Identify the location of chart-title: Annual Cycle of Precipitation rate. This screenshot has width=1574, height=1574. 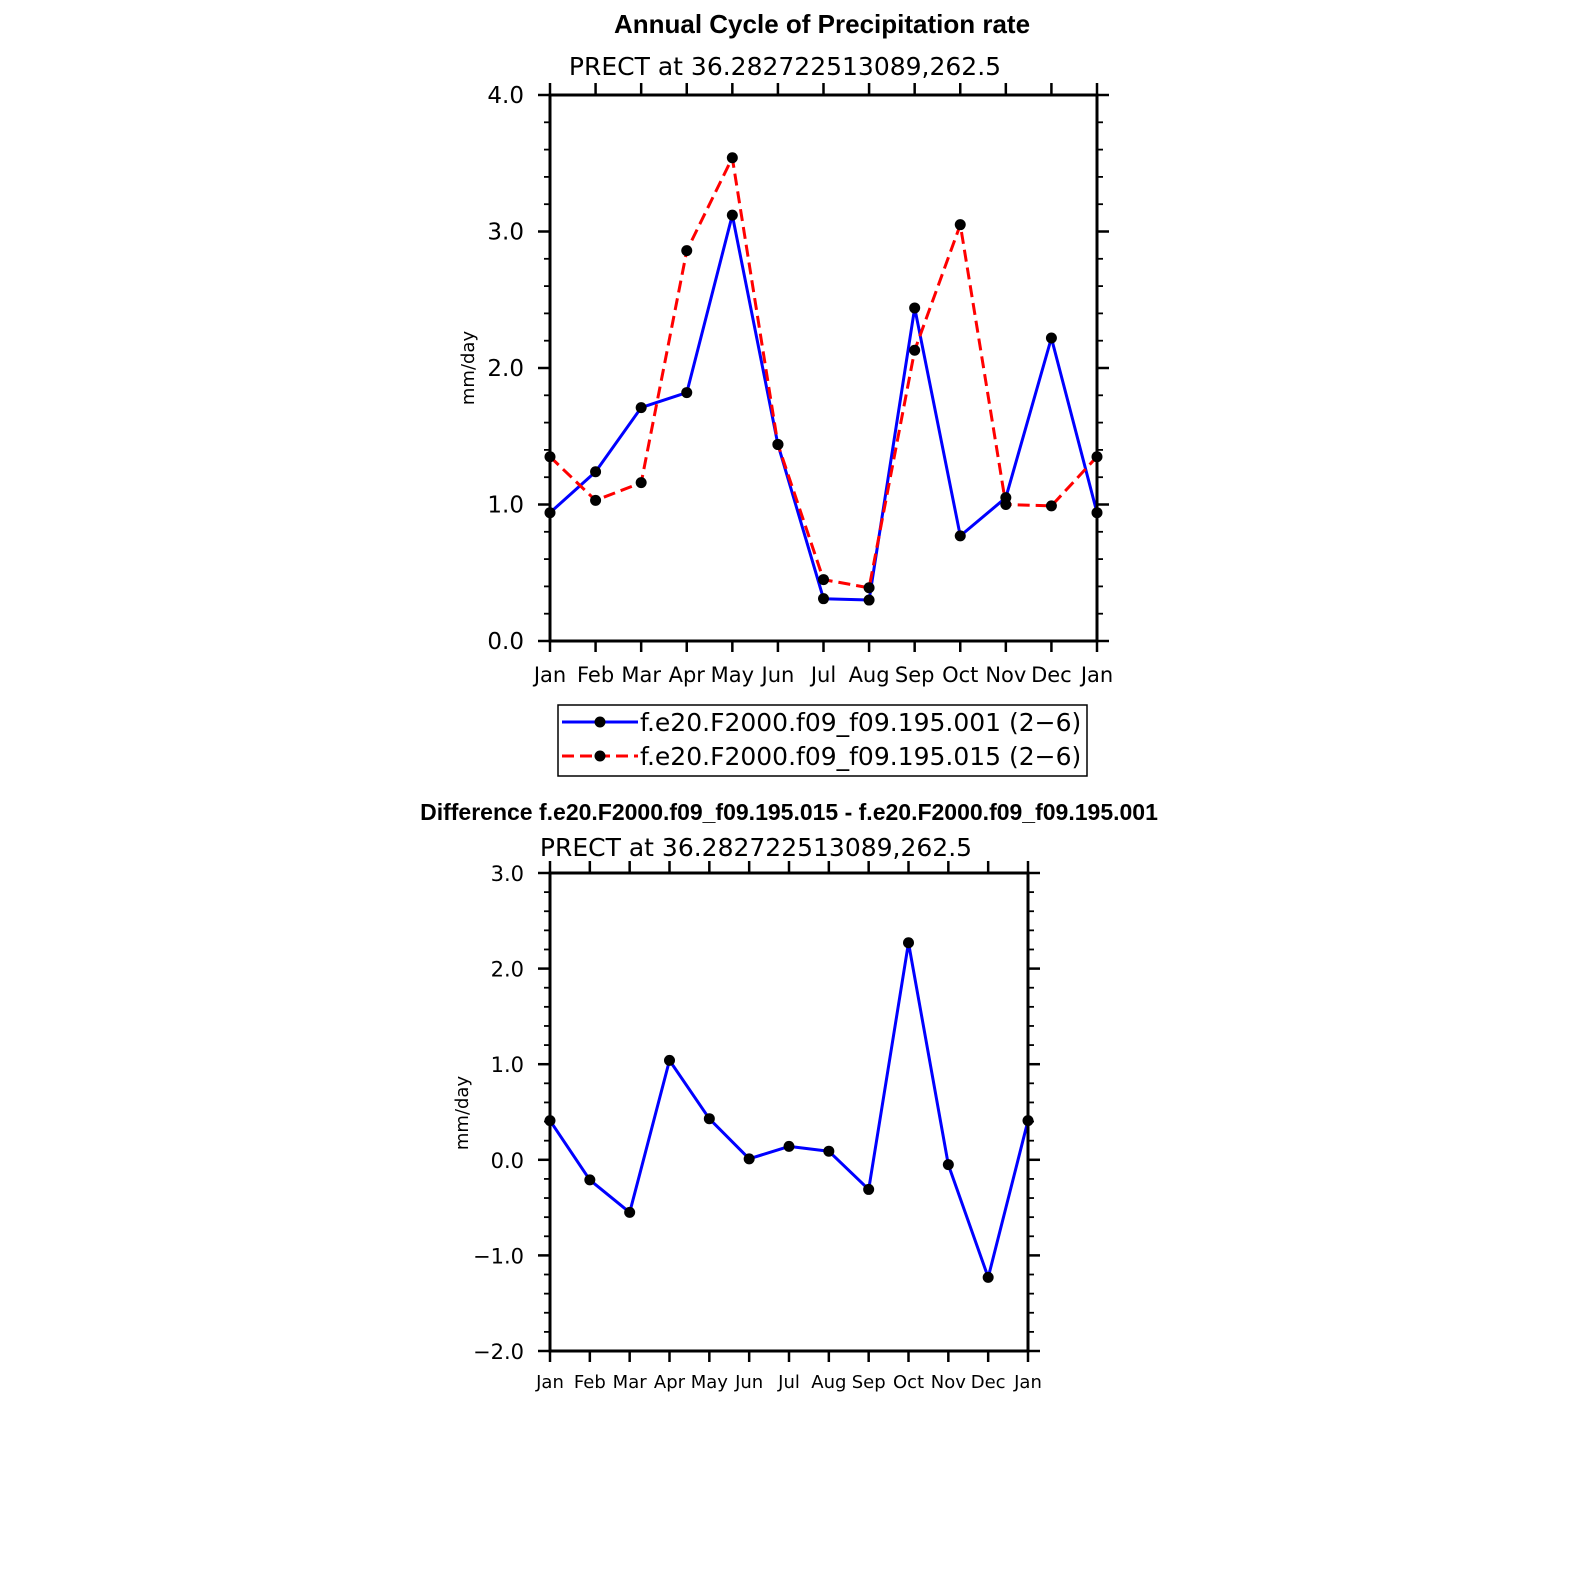
(822, 24).